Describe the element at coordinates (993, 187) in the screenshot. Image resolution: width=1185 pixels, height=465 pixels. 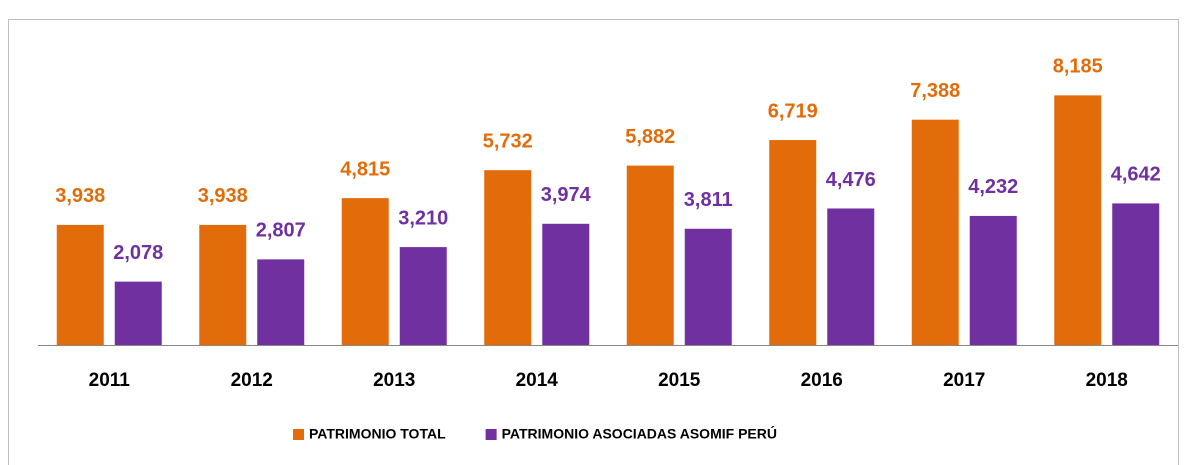
I see `data-label: 4,232` at that location.